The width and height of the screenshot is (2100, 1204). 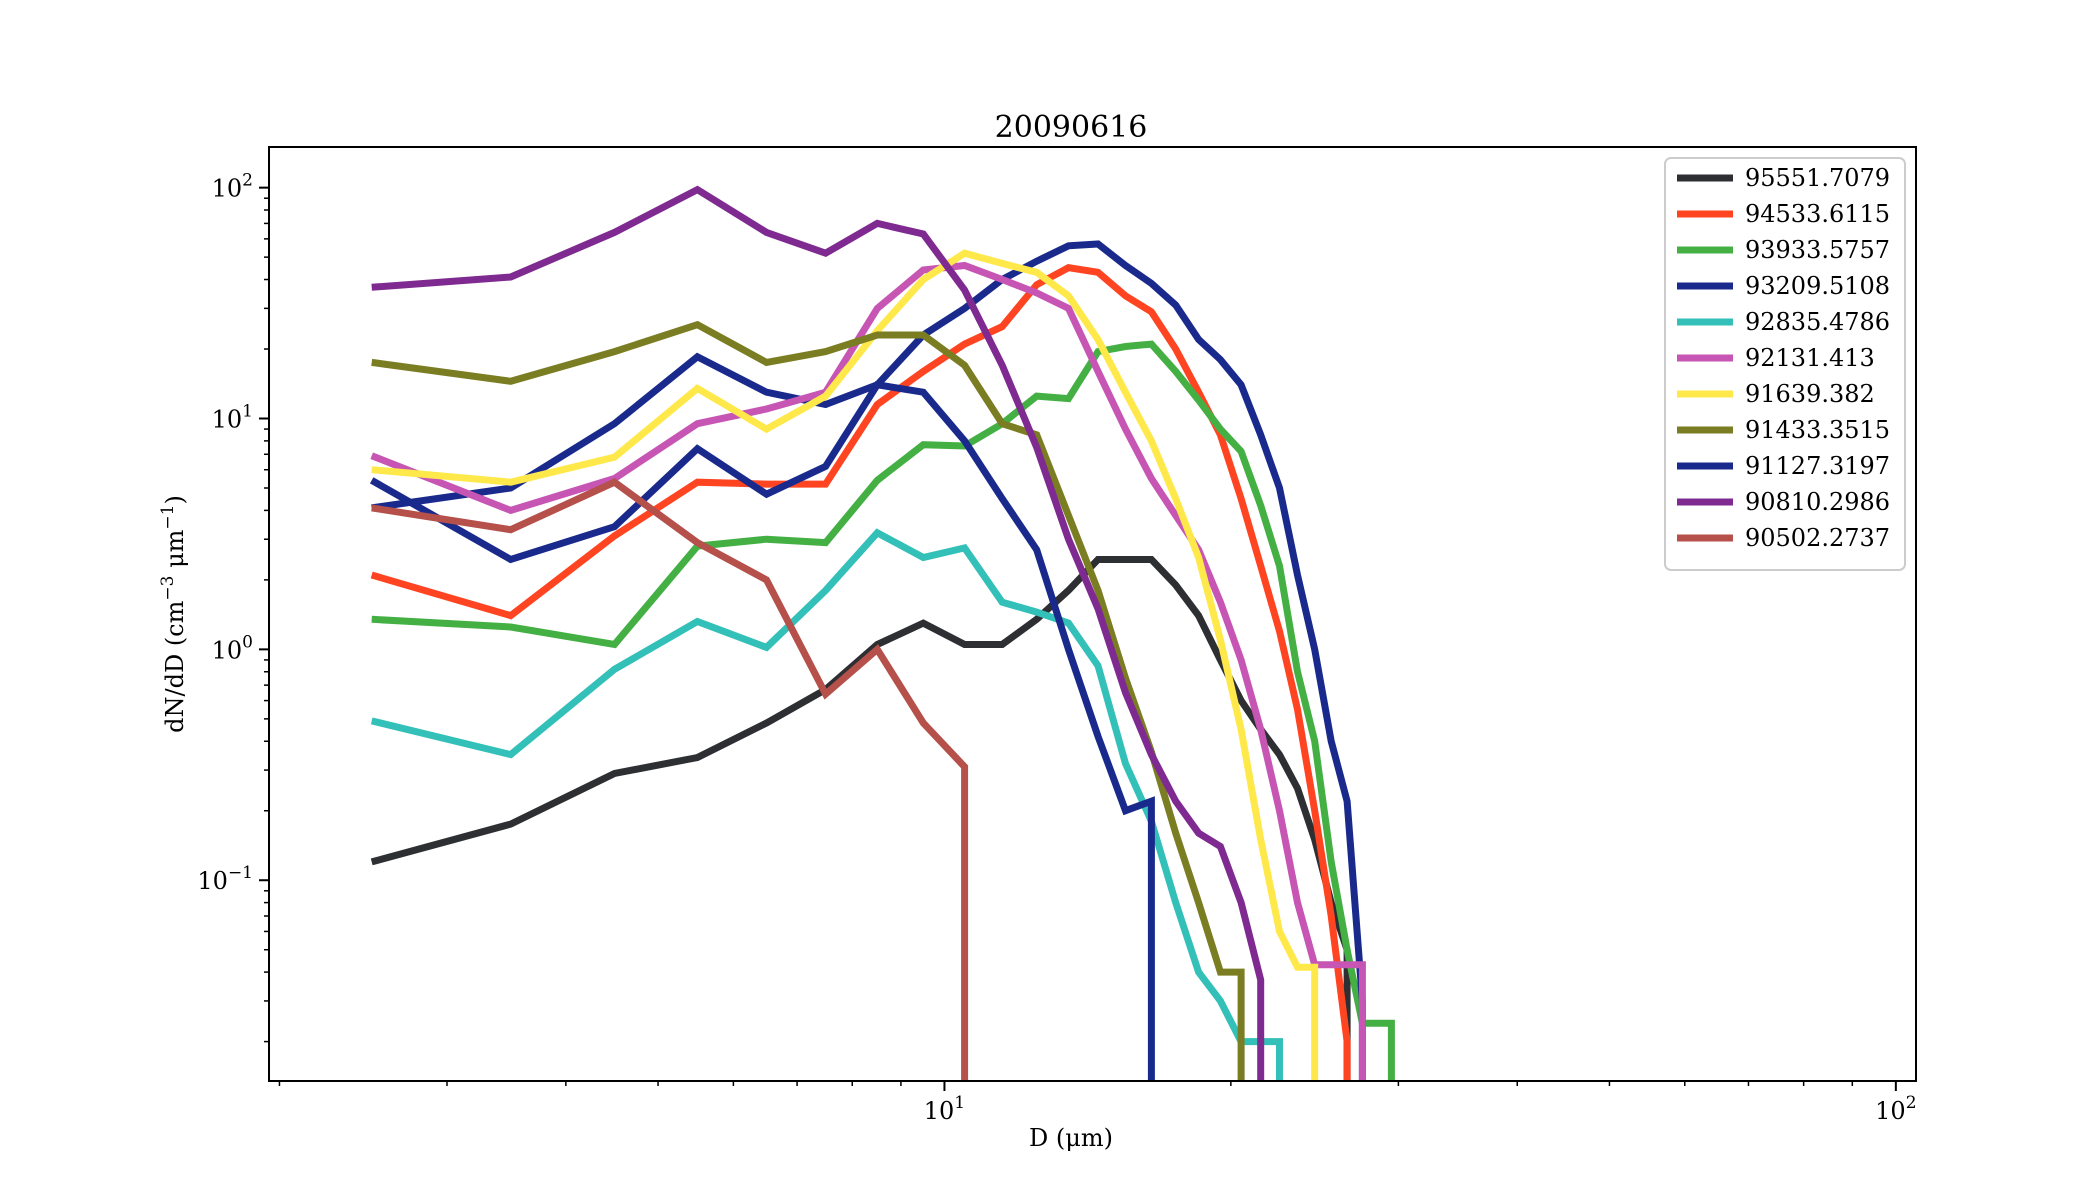 What do you see at coordinates (1817, 286) in the screenshot?
I see `legend-label-93209-5108: 93209.5108` at bounding box center [1817, 286].